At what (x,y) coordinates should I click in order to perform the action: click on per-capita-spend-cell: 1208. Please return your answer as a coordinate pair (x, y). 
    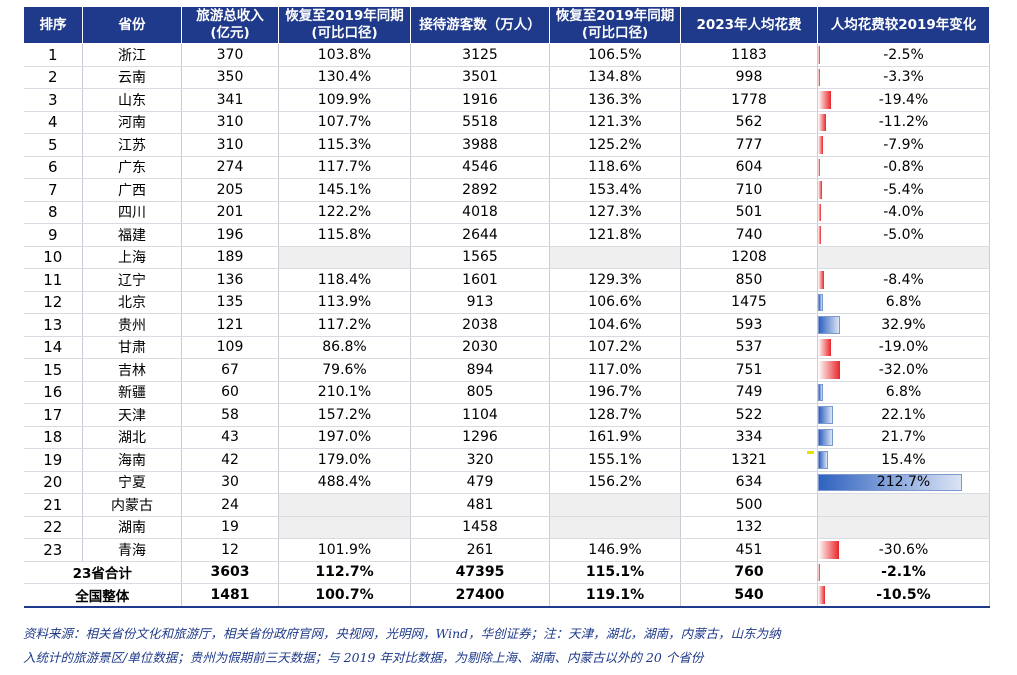
    Looking at the image, I should click on (749, 257).